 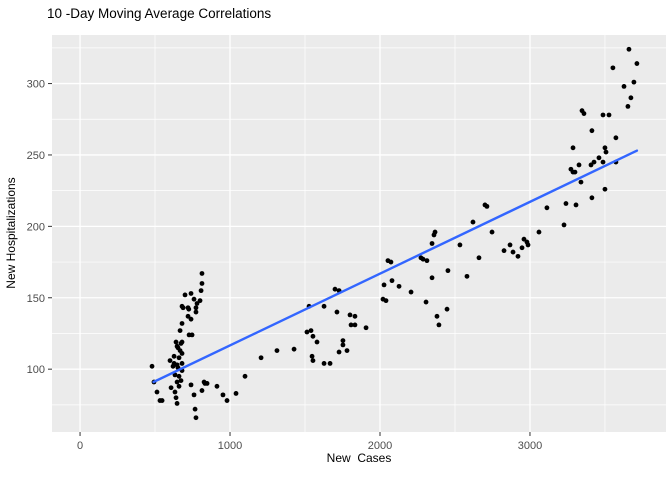 I want to click on x-tick-label: 1000, so click(x=230, y=446).